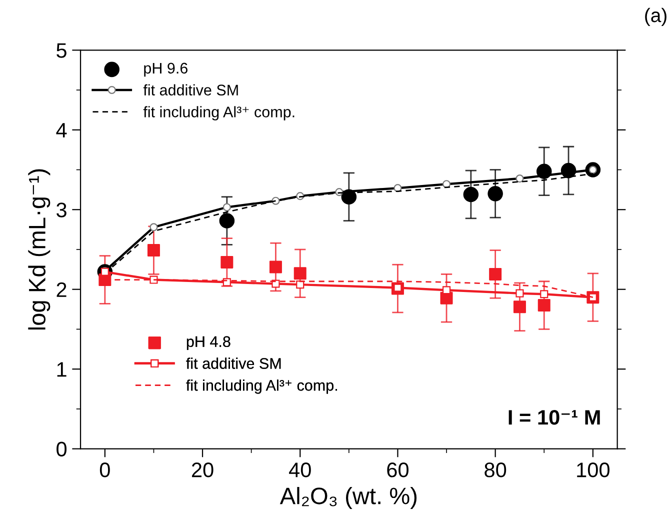  What do you see at coordinates (166, 69) in the screenshot?
I see `legend-label: pH 9.6` at bounding box center [166, 69].